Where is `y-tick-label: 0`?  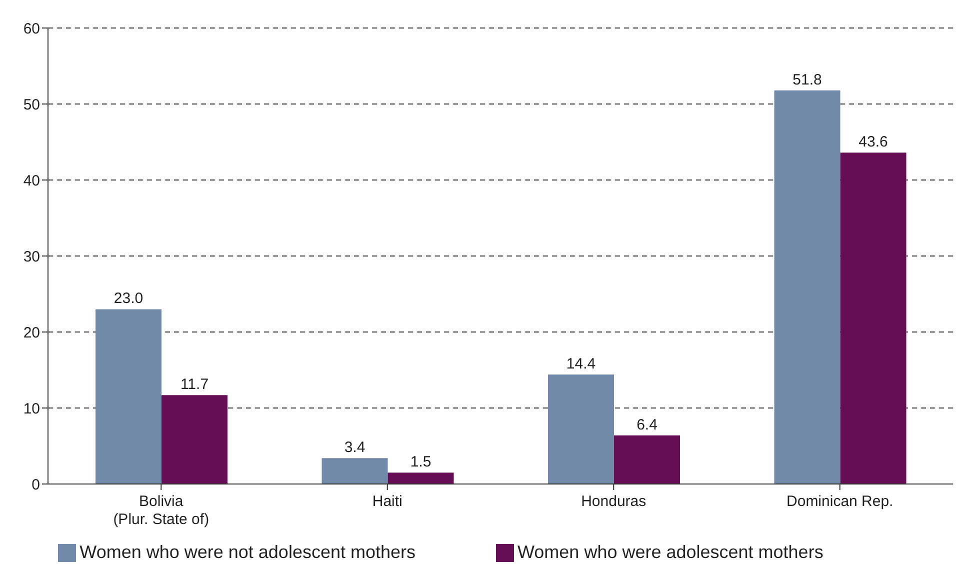 y-tick-label: 0 is located at coordinates (36, 485).